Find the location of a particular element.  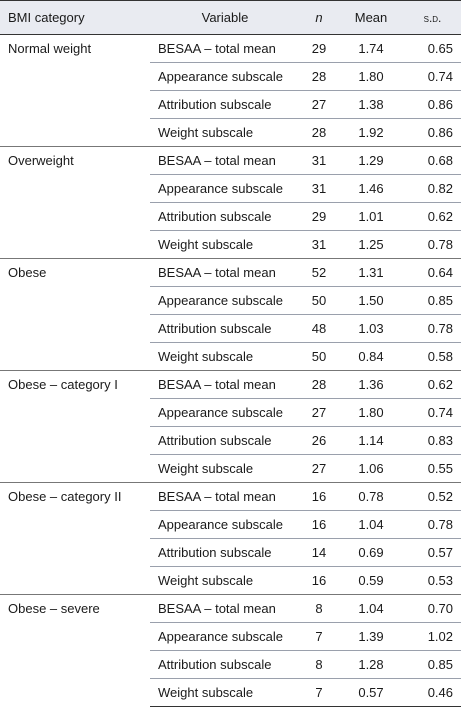

table-row: Weight subscale 16 0.59 0.53 is located at coordinates (230, 580).